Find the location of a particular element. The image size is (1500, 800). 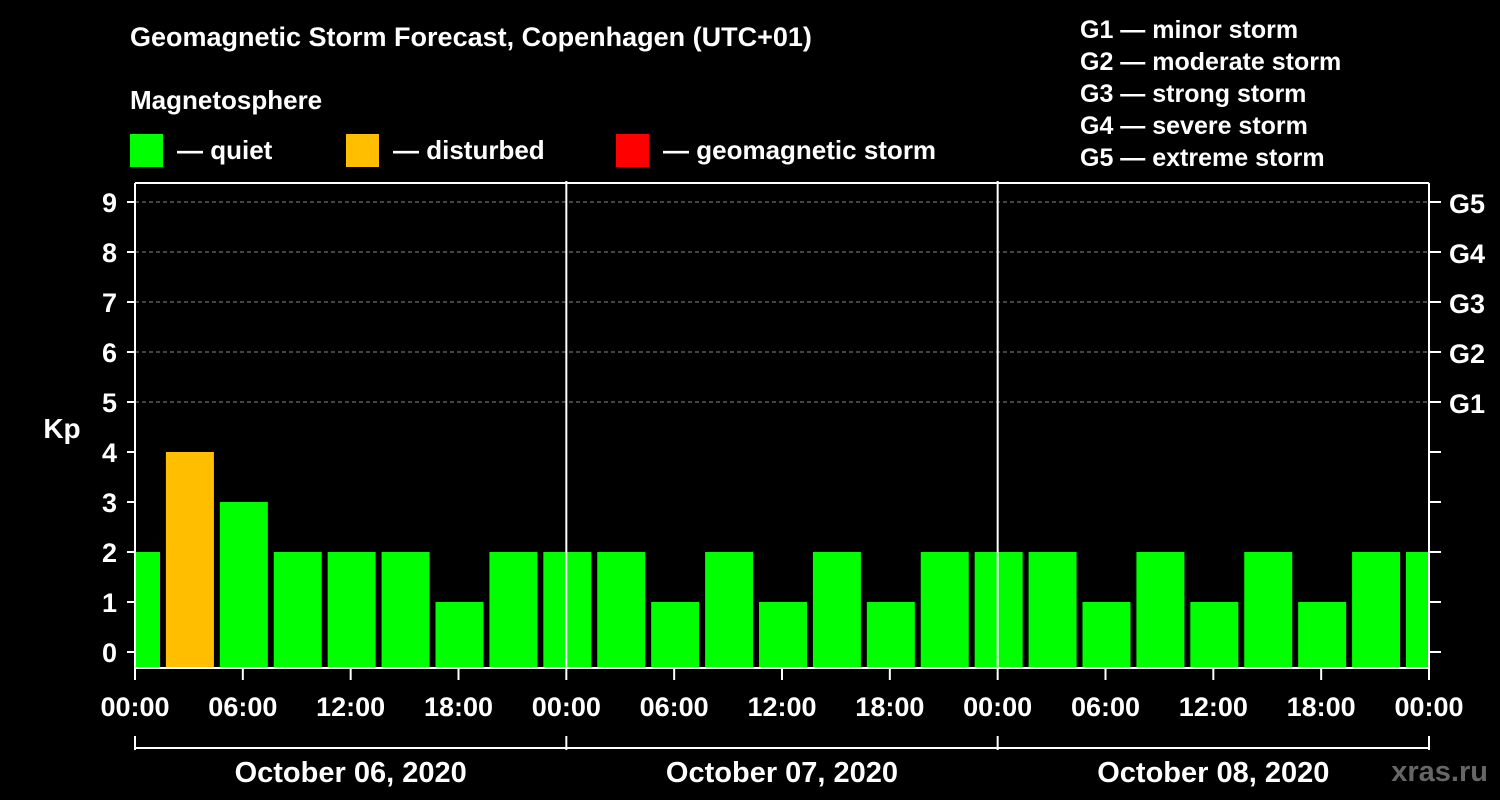

day-label: October 08, 2020 is located at coordinates (1213, 773).